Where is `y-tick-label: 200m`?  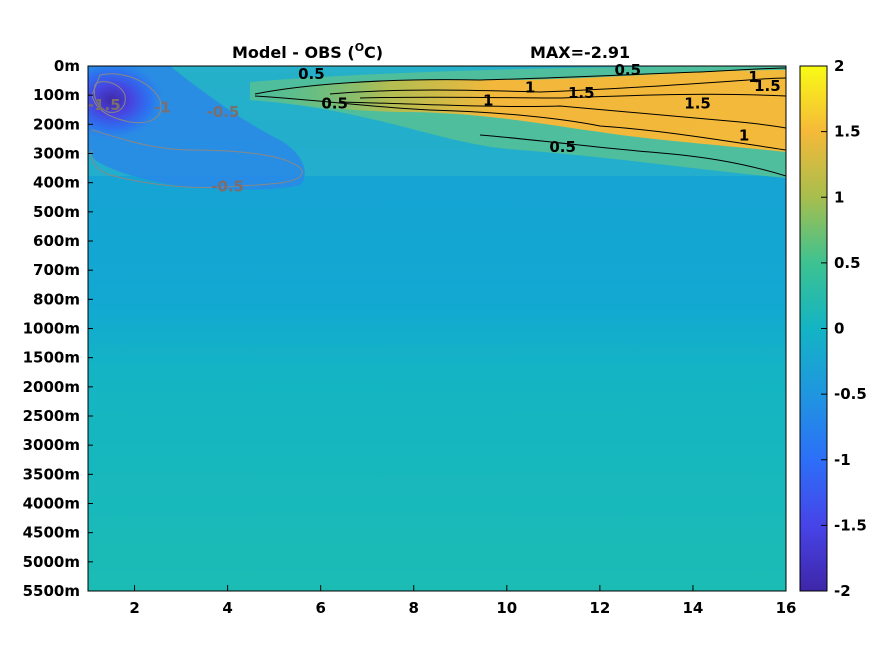 y-tick-label: 200m is located at coordinates (56, 124).